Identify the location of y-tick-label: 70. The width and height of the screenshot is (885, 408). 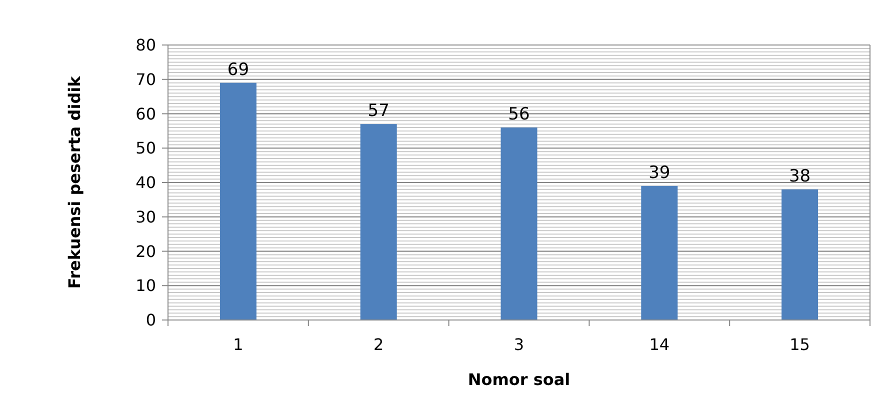
(146, 79).